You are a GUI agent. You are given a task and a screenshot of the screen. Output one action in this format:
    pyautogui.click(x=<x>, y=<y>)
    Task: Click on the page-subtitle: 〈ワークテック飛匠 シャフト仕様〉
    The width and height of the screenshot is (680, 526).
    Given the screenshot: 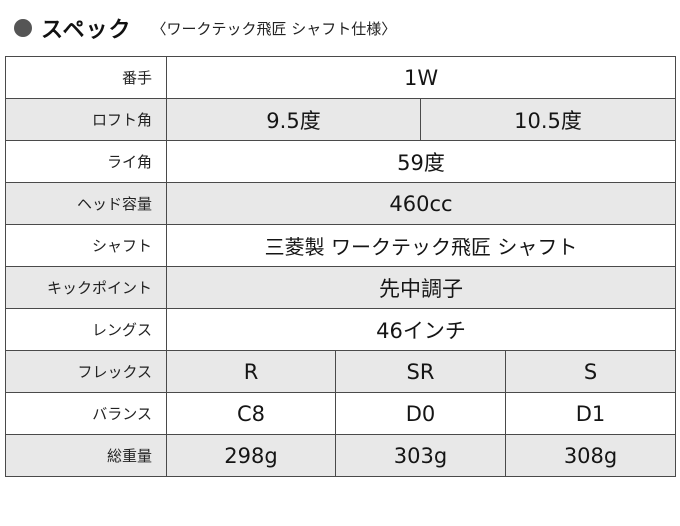 What is the action you would take?
    pyautogui.click(x=274, y=28)
    